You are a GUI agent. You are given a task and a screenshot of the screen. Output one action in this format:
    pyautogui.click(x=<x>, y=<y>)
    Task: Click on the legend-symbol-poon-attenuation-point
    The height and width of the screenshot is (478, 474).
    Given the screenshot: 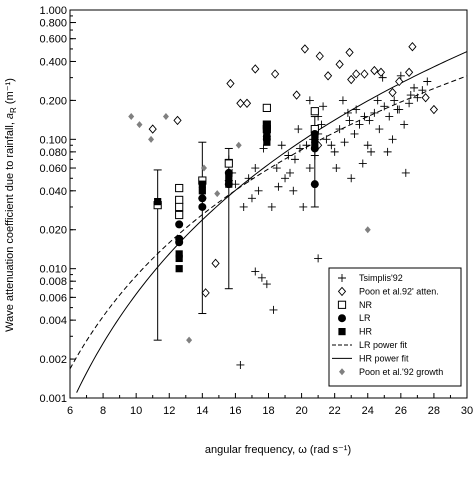 What is the action you would take?
    pyautogui.click(x=342, y=291)
    